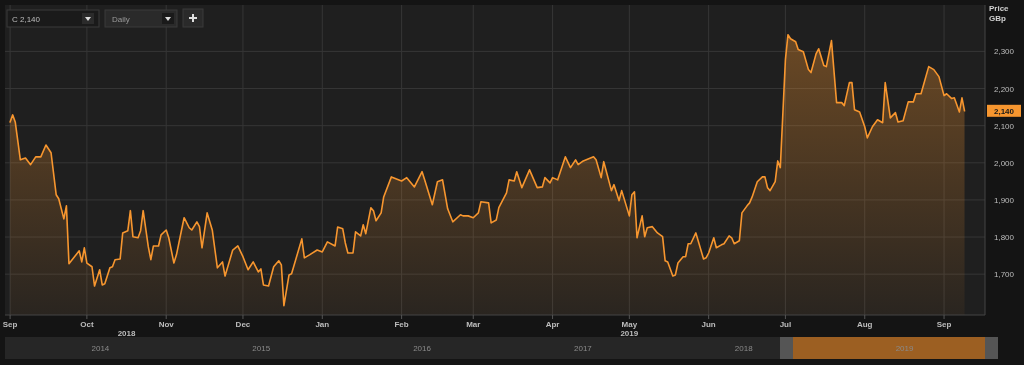  I want to click on y-tick-label: 1,800, so click(1004, 238).